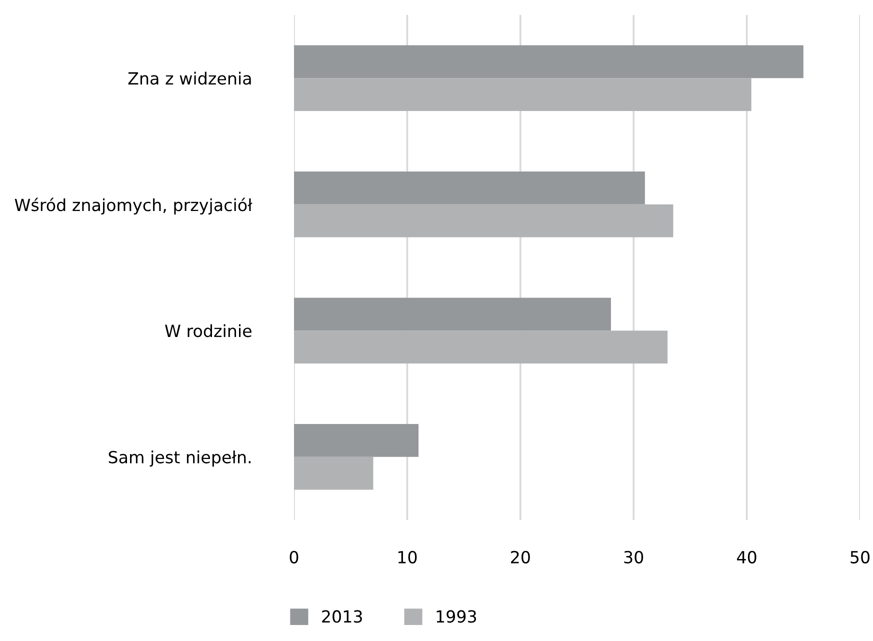 This screenshot has height=641, width=873. I want to click on legend-label: 1993, so click(456, 616).